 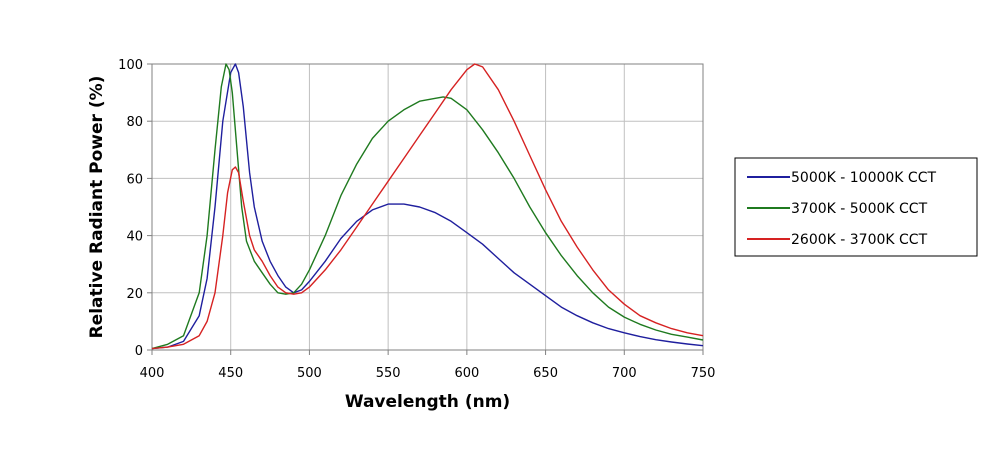 What do you see at coordinates (130, 65) in the screenshot?
I see `y-tick-label: 100` at bounding box center [130, 65].